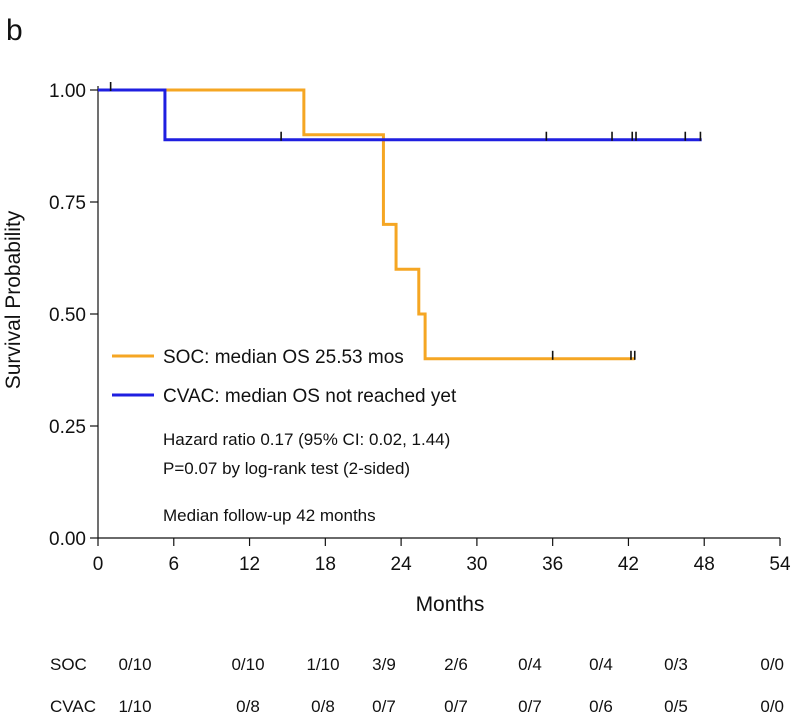  What do you see at coordinates (325, 564) in the screenshot?
I see `x-tick-label: 18` at bounding box center [325, 564].